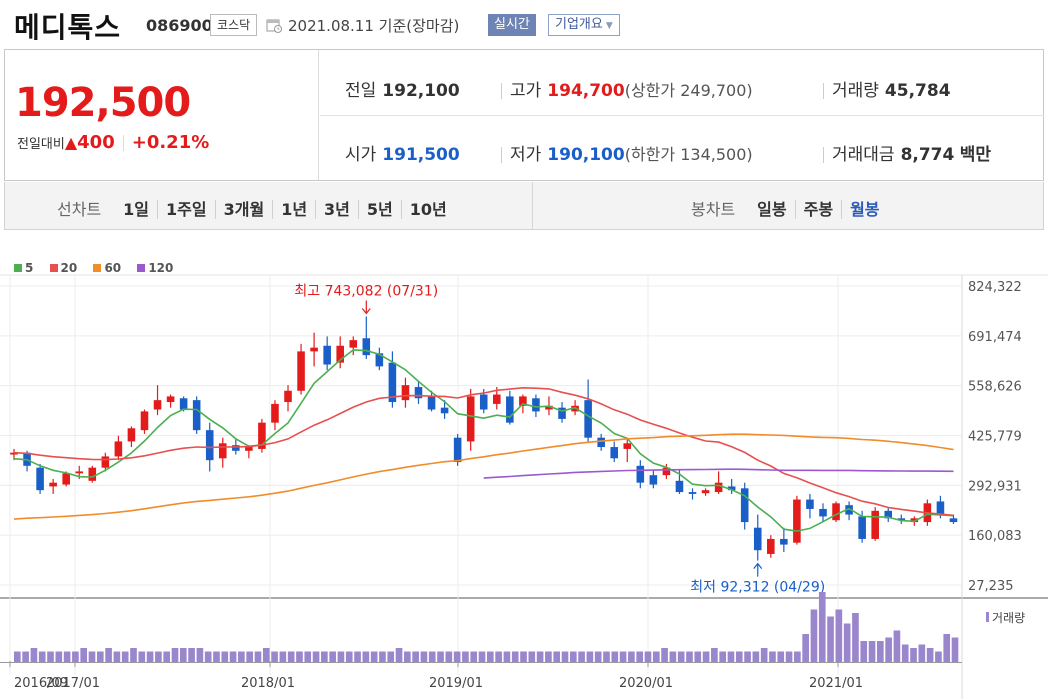  What do you see at coordinates (688, 154) in the screenshot?
I see `lower-limit: (하한가 134,500)` at bounding box center [688, 154].